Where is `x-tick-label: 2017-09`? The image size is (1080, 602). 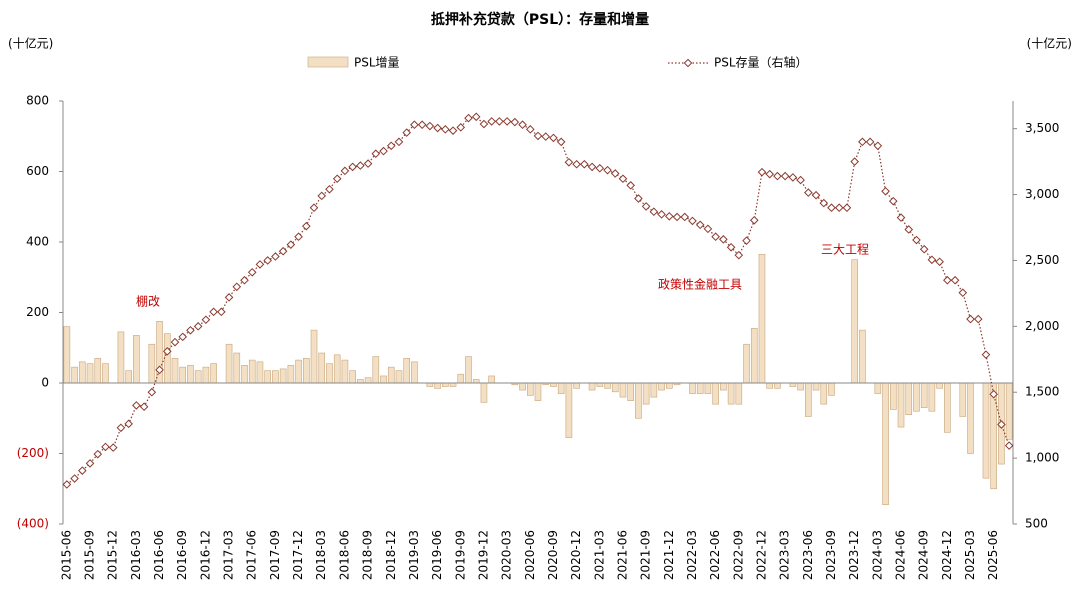 x-tick-label: 2017-09 is located at coordinates (275, 555).